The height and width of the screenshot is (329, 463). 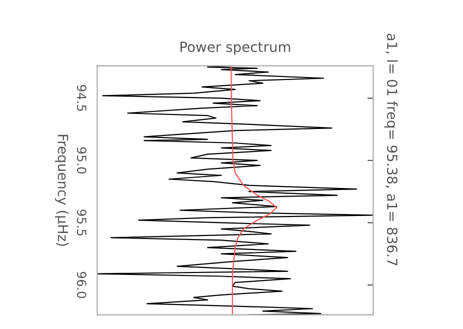 What do you see at coordinates (61, 190) in the screenshot?
I see `y-axis-title: Frequency (μHz)` at bounding box center [61, 190].